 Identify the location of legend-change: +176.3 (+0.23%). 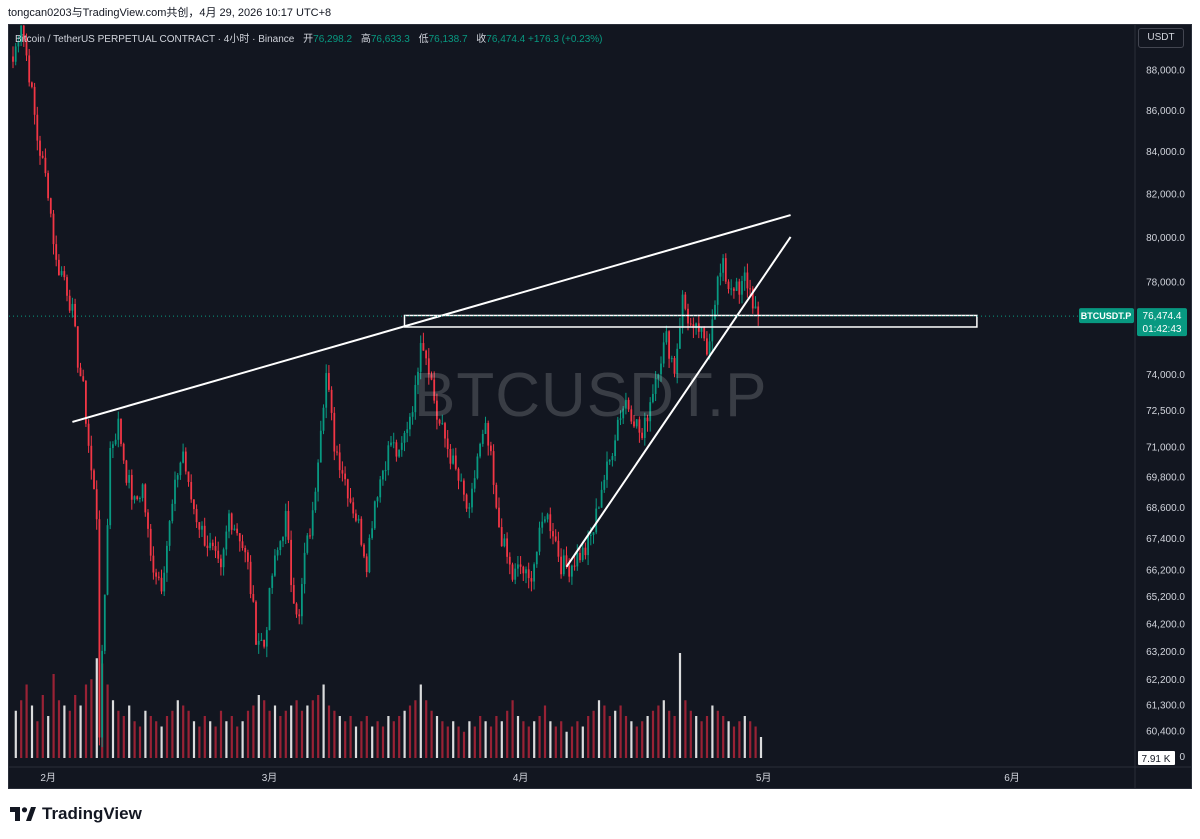
(565, 39).